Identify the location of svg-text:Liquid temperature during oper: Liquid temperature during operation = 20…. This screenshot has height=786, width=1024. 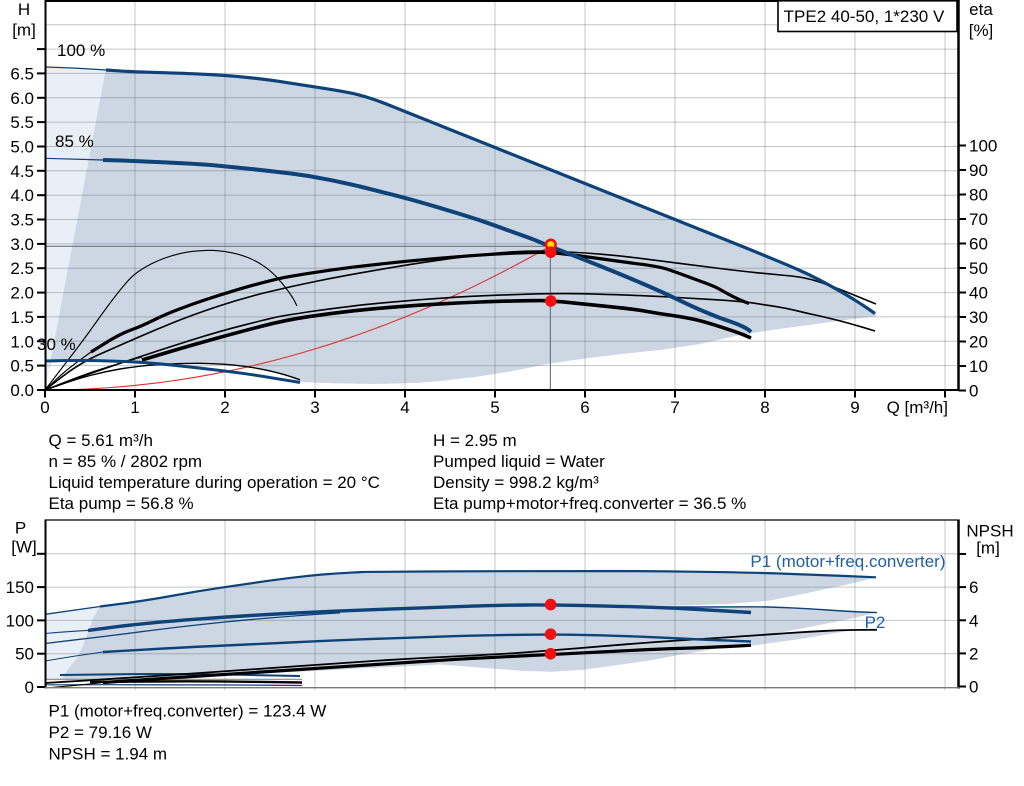
(214, 482).